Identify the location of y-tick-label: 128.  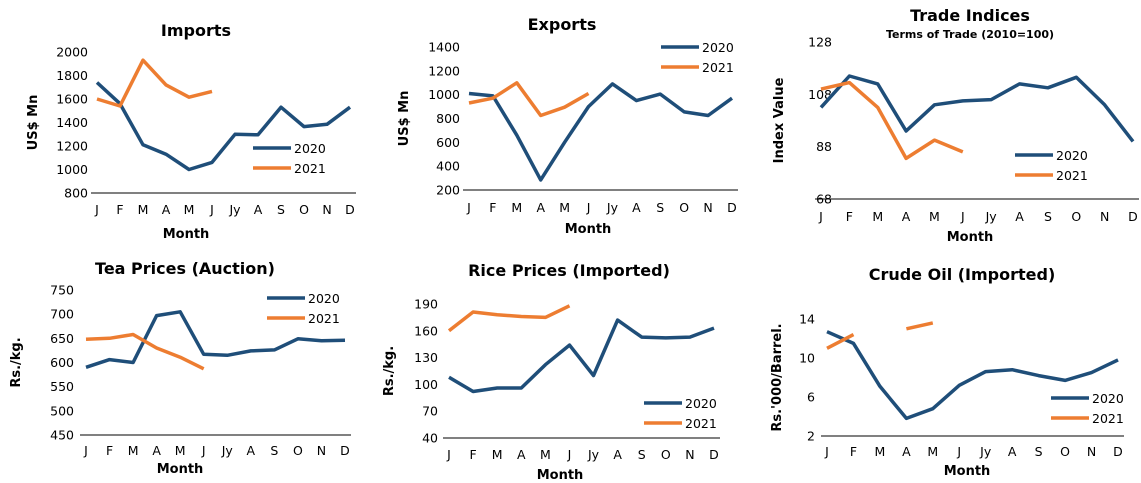
(820, 42).